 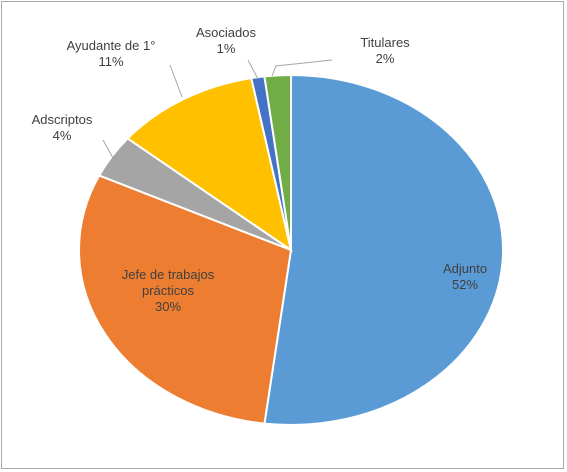 I want to click on label-titulares-percent: 2%, so click(x=385, y=58).